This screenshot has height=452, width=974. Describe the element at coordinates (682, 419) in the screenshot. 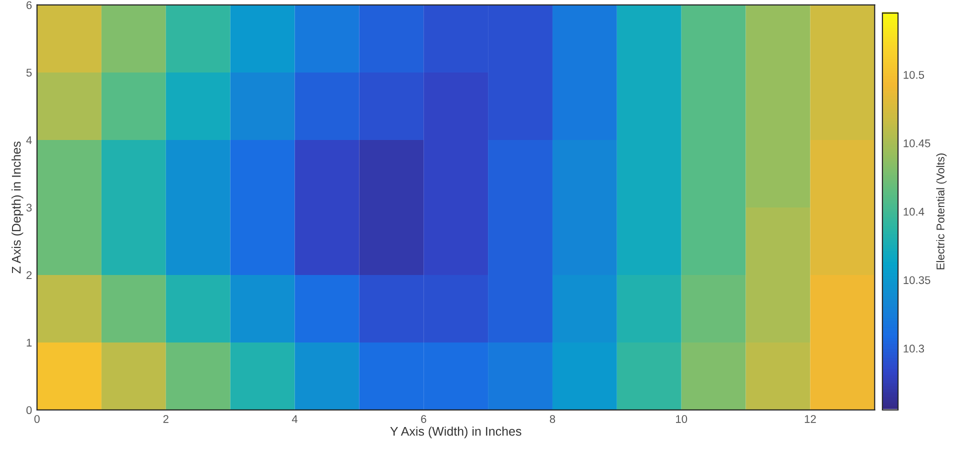

I see `x-tick-label: 10` at that location.